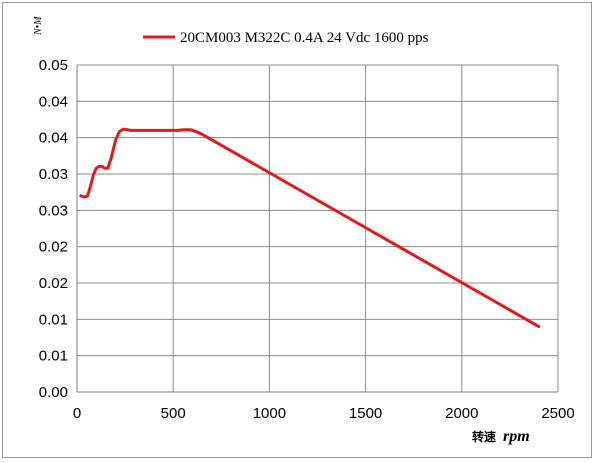  Describe the element at coordinates (461, 413) in the screenshot. I see `x-tick-label: 2000` at that location.